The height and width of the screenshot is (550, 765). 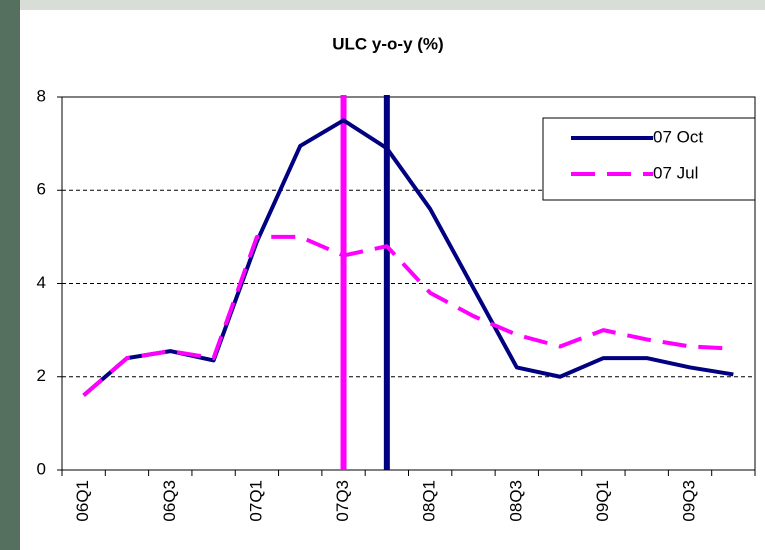 I want to click on chart-title: ULC y-o-y (%), so click(x=387, y=43).